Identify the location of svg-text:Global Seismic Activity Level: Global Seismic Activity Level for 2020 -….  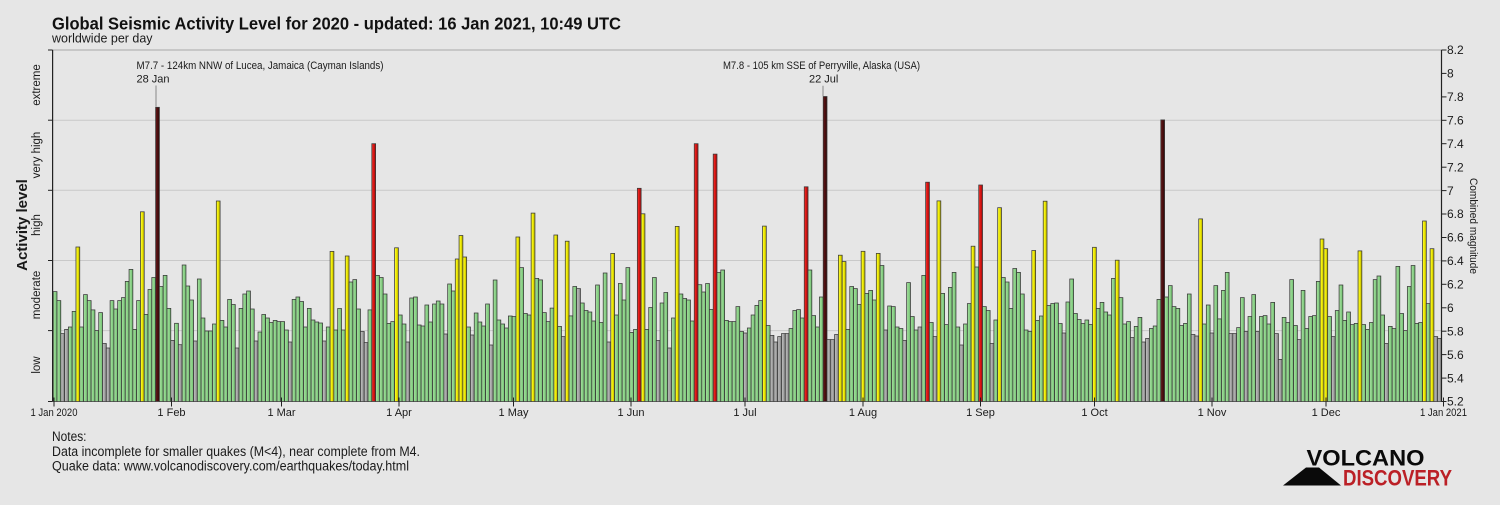
(336, 23).